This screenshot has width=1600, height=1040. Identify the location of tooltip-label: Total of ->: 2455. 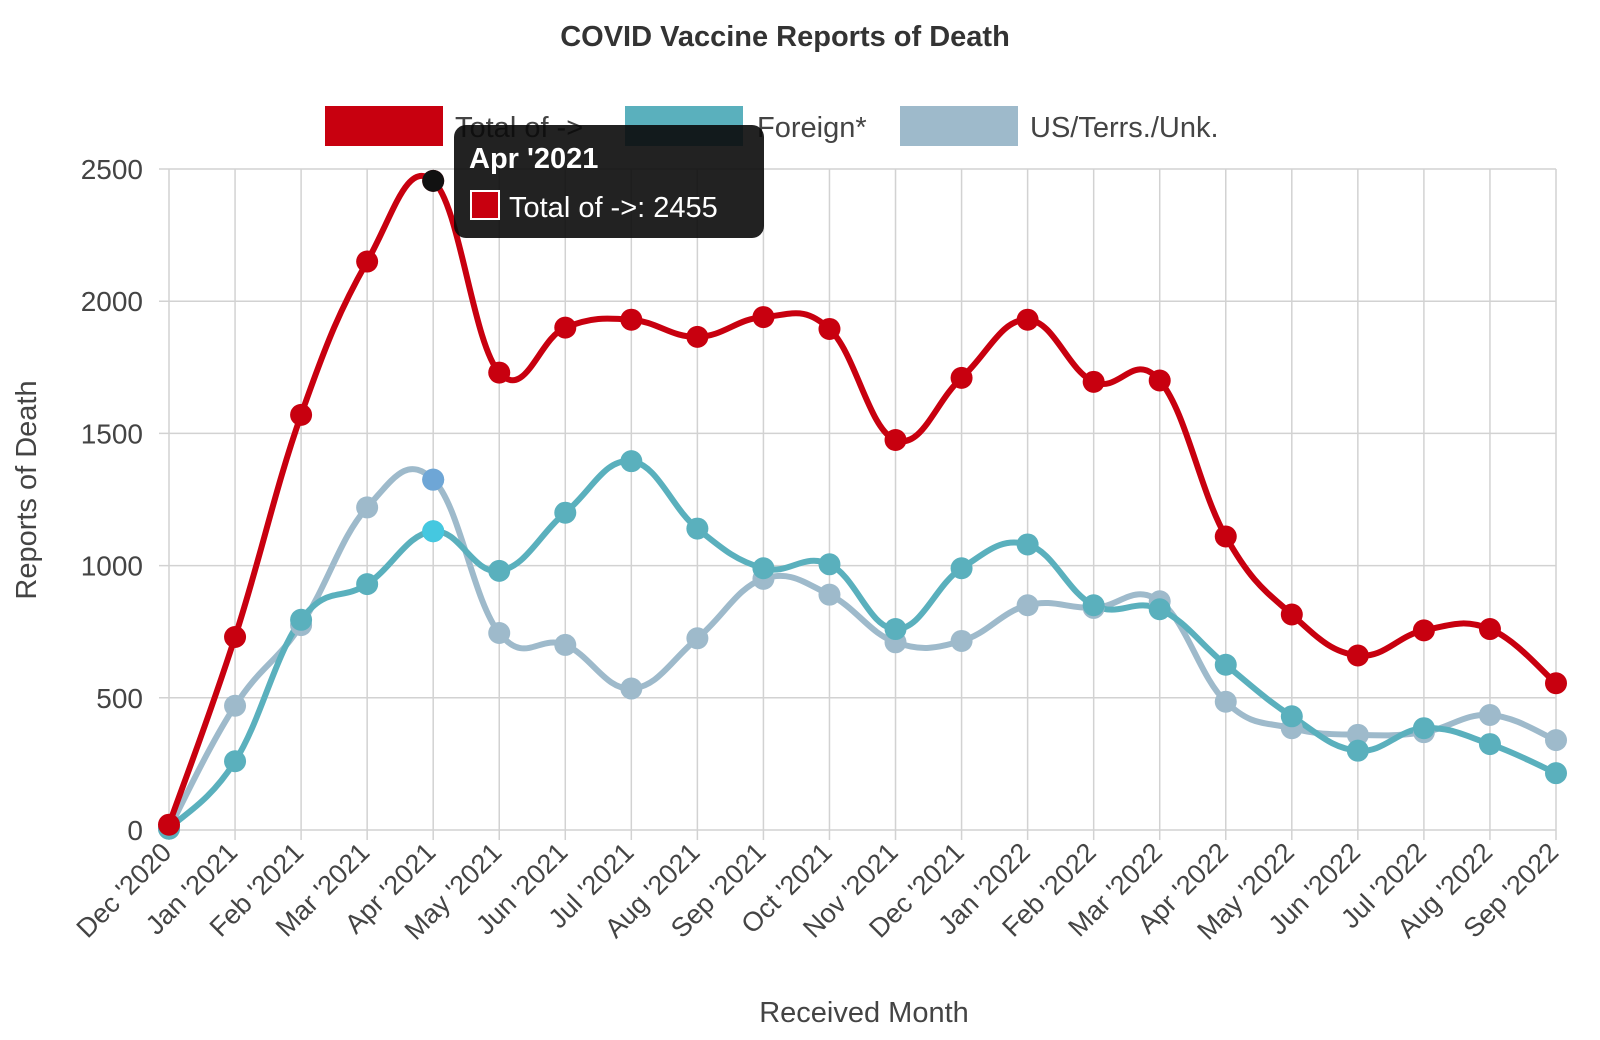
(613, 208).